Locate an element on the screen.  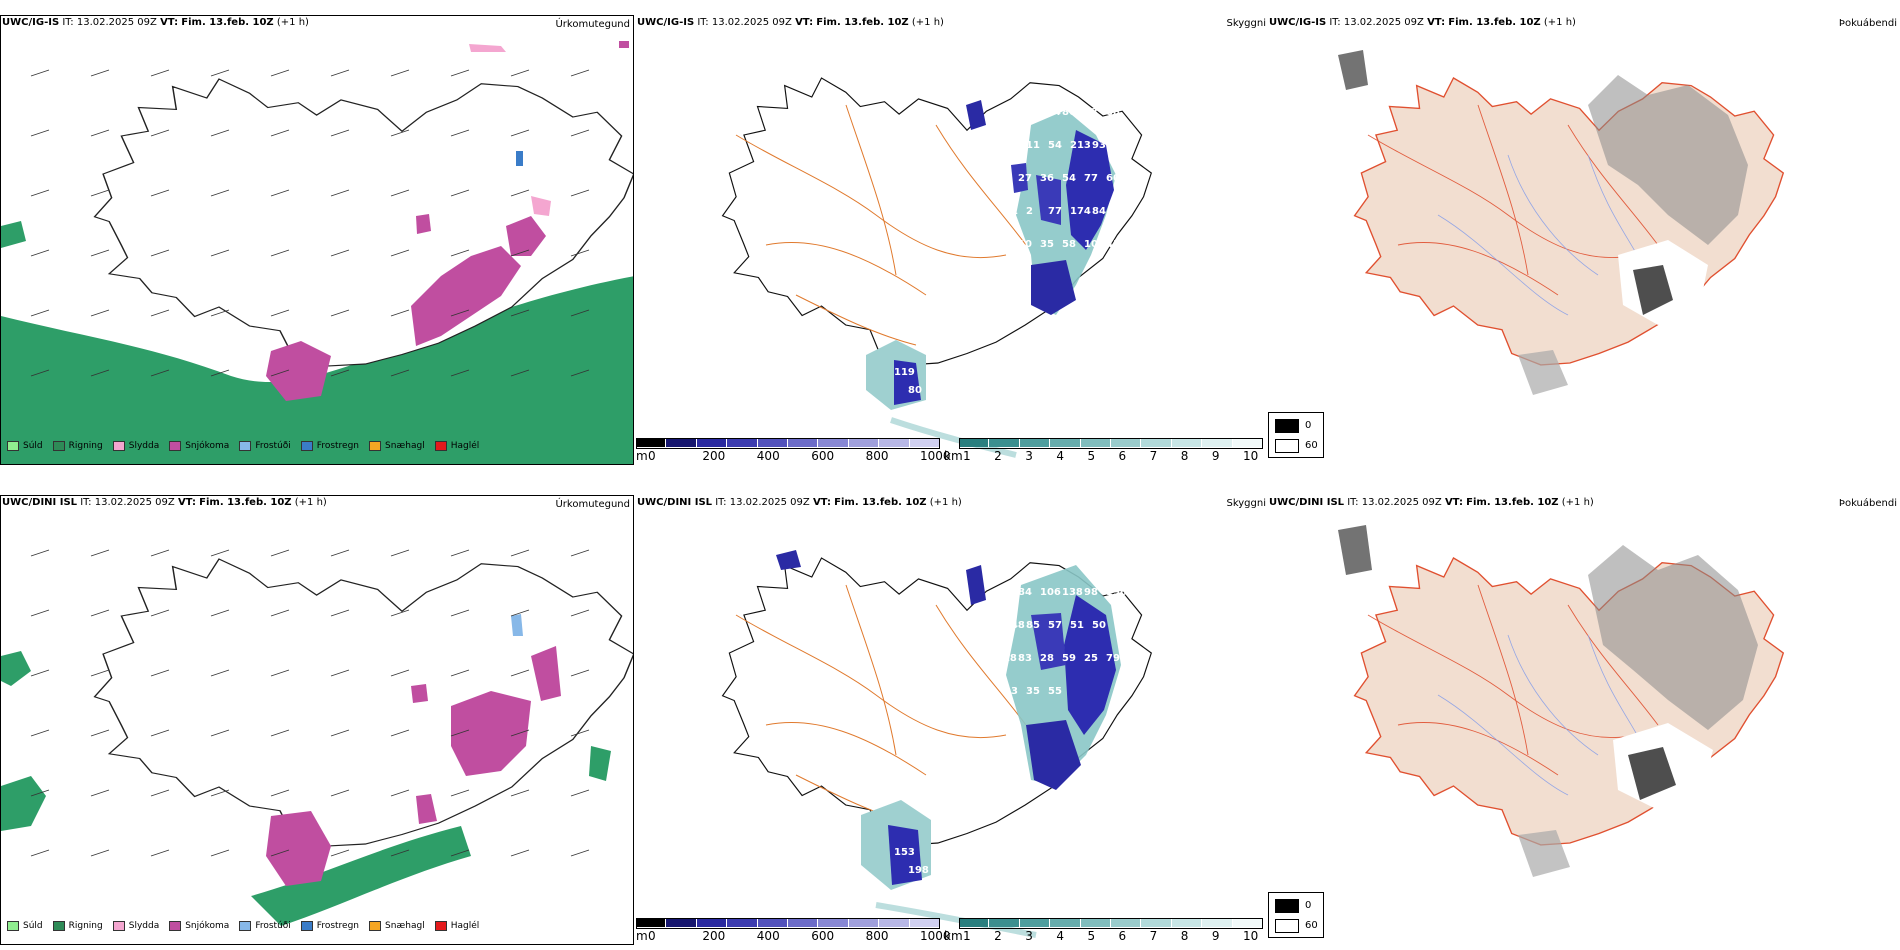
visibility-value-label: 77 is located at coordinates (1055, 211).